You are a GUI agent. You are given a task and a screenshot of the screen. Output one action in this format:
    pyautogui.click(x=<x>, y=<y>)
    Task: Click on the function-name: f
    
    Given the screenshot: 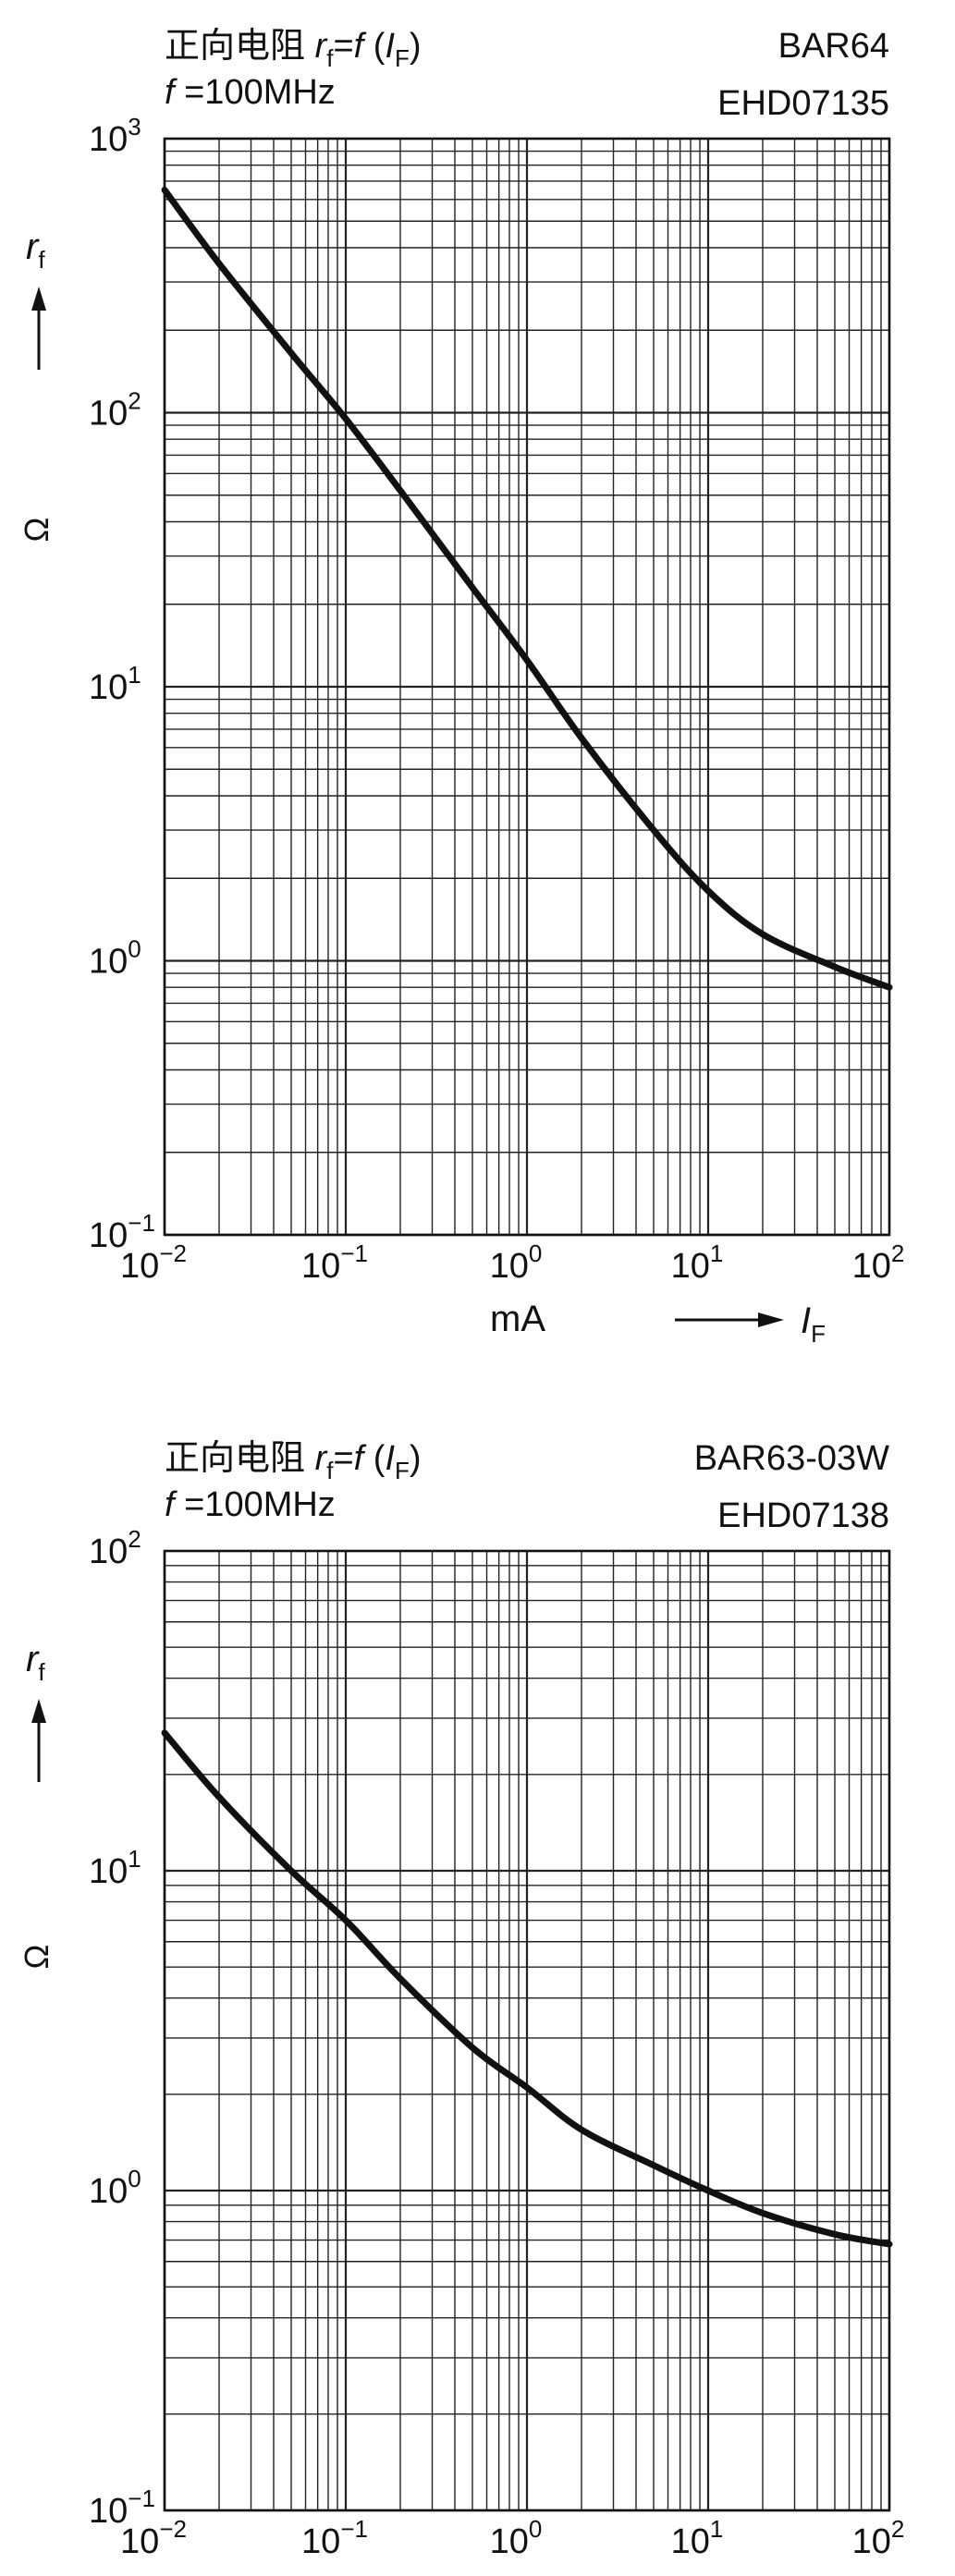 What is the action you would take?
    pyautogui.click(x=360, y=1458)
    